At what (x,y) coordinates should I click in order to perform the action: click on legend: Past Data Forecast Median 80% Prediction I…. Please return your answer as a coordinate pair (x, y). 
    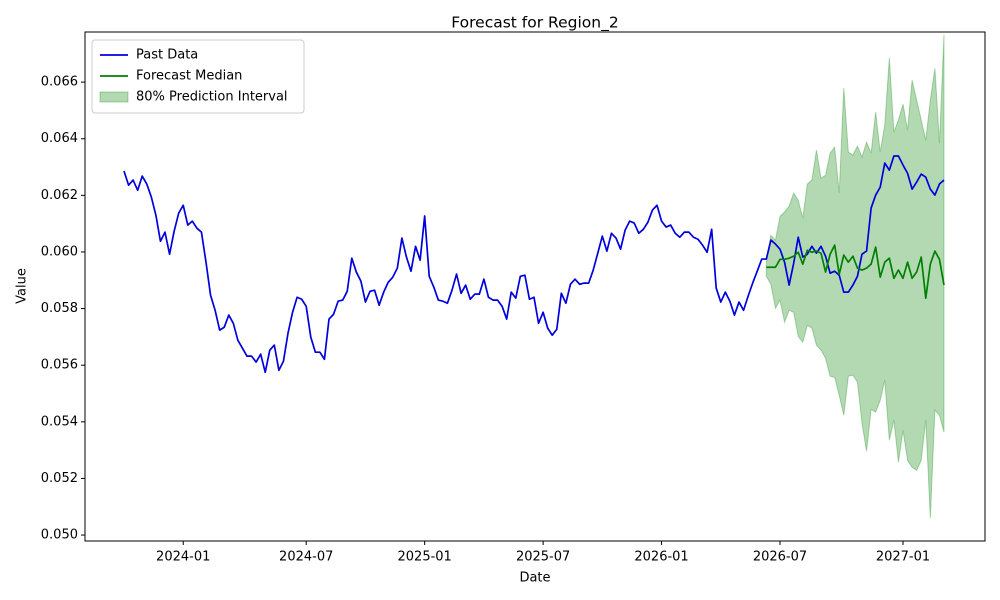
    Looking at the image, I should click on (198, 76).